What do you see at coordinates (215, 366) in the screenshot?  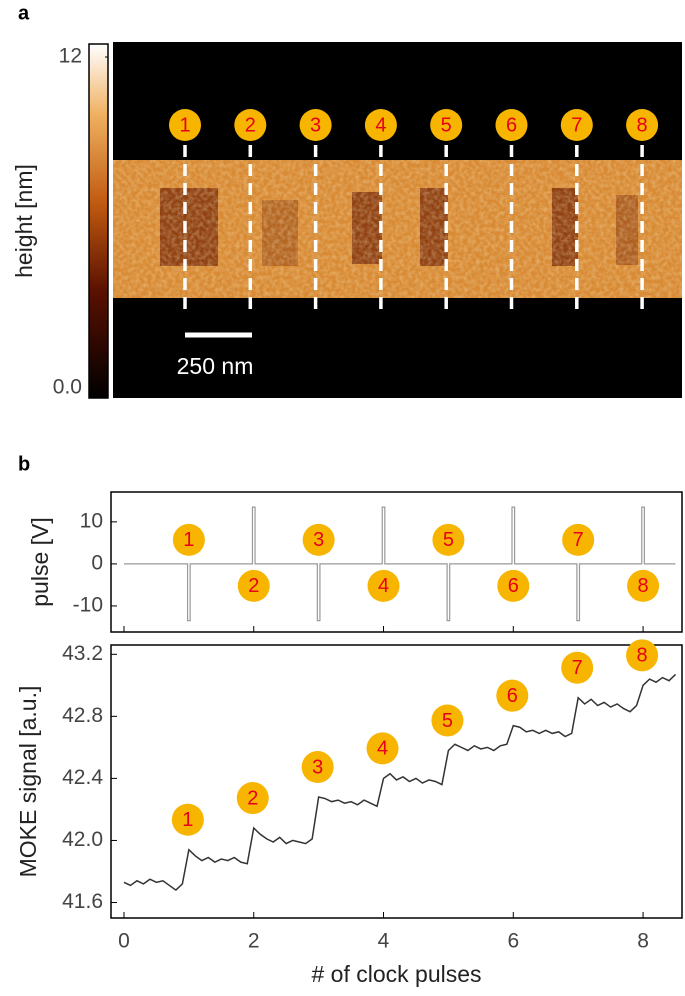 I see `scale-bar-label: 250 nm` at bounding box center [215, 366].